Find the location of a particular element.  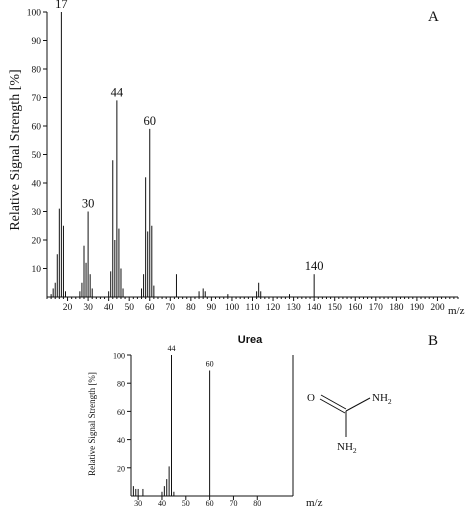

chart-b-ylabel: Relative Signal Strength [%] is located at coordinates (92, 424).